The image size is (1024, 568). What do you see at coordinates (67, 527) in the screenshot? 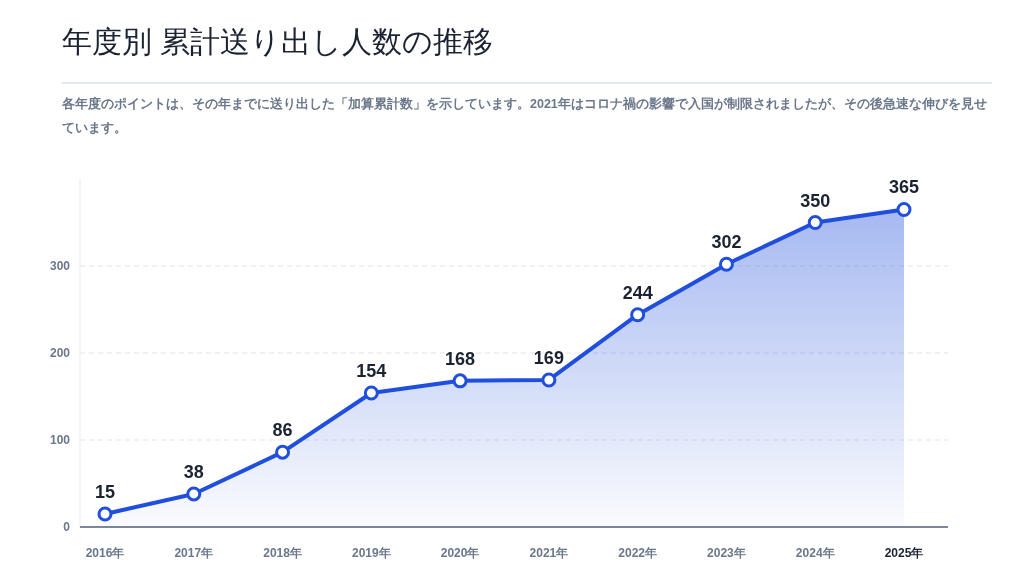
I see `y-tick-label: 0` at bounding box center [67, 527].